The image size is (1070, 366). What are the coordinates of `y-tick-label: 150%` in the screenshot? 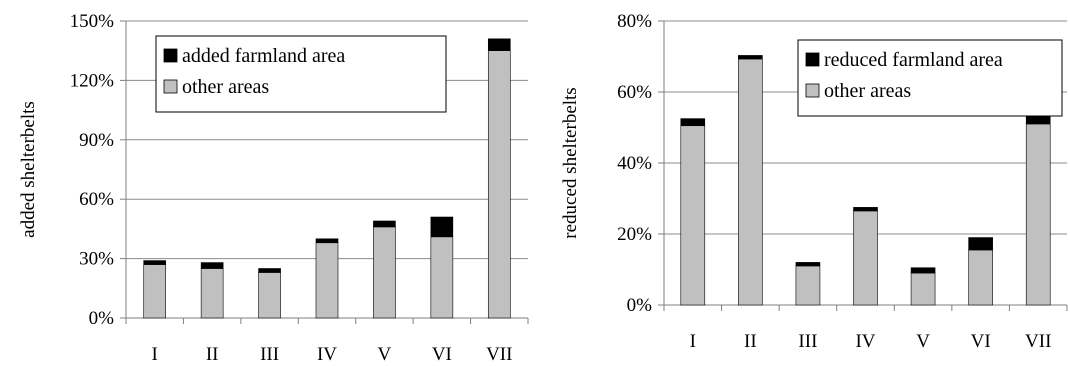 It's located at (92, 21).